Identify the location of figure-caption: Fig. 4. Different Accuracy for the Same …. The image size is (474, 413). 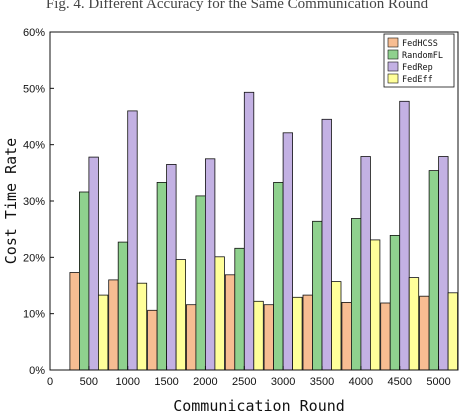
(237, 6).